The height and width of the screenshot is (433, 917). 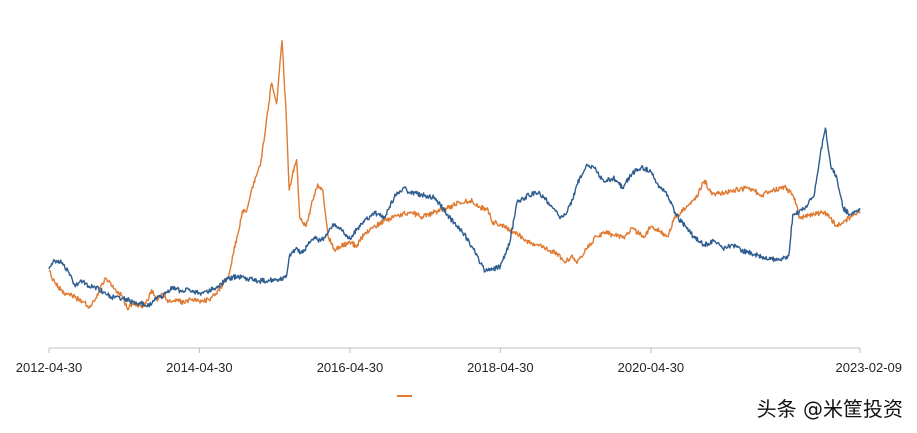 I want to click on x-tick-label: 2020-04-30, so click(x=651, y=367).